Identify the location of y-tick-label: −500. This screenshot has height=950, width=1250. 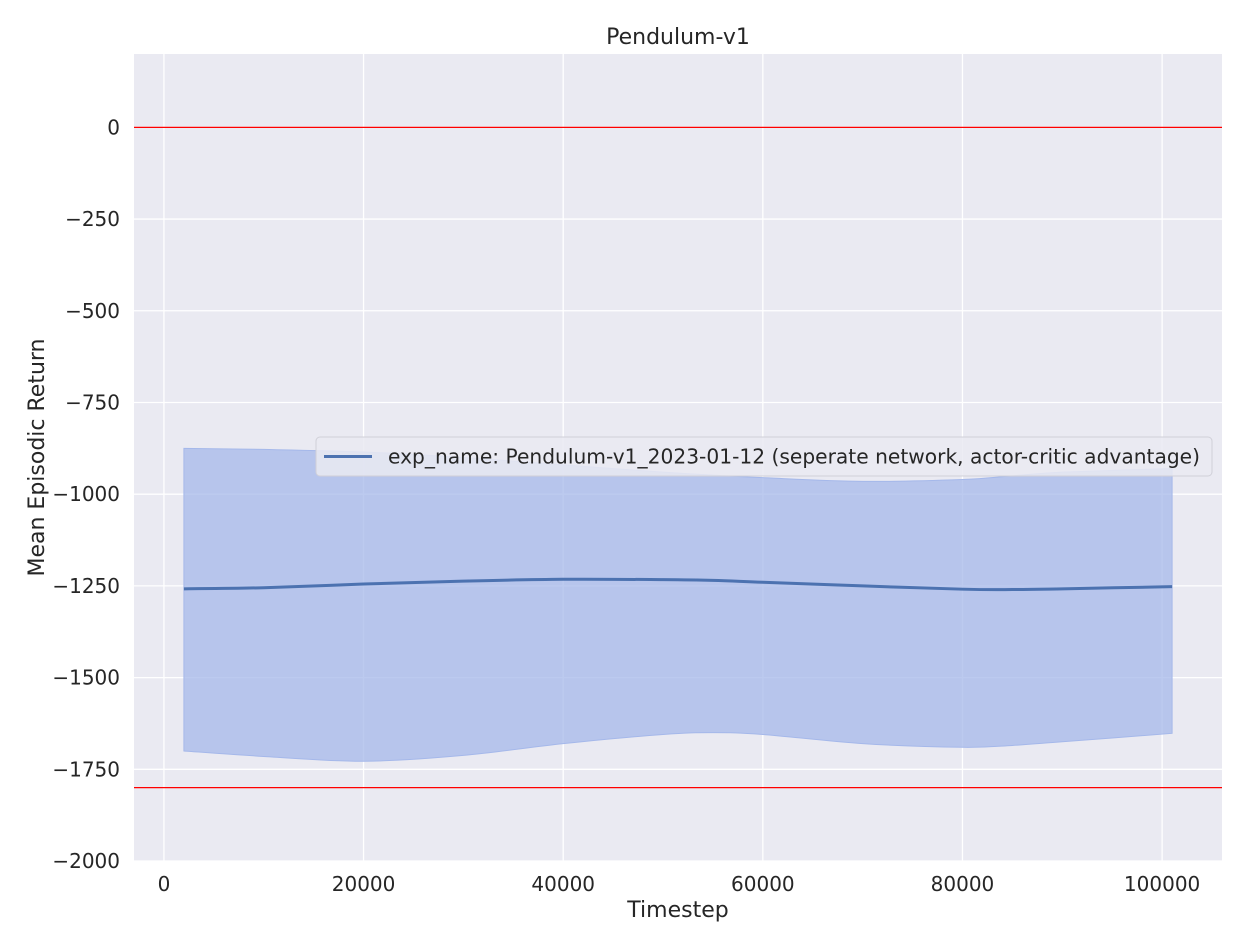
(92, 311).